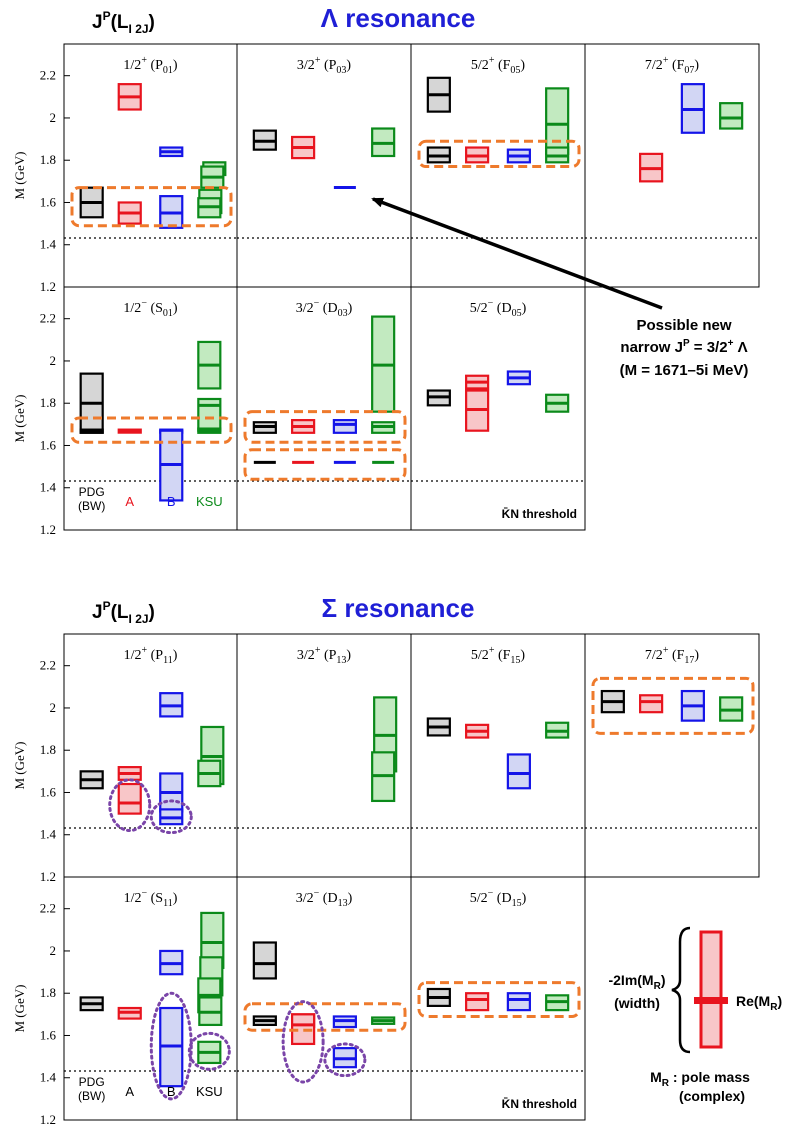 The width and height of the screenshot is (786, 1134). Describe the element at coordinates (700, 1079) in the screenshot. I see `legend-pole-mass: MR : pole mass` at that location.